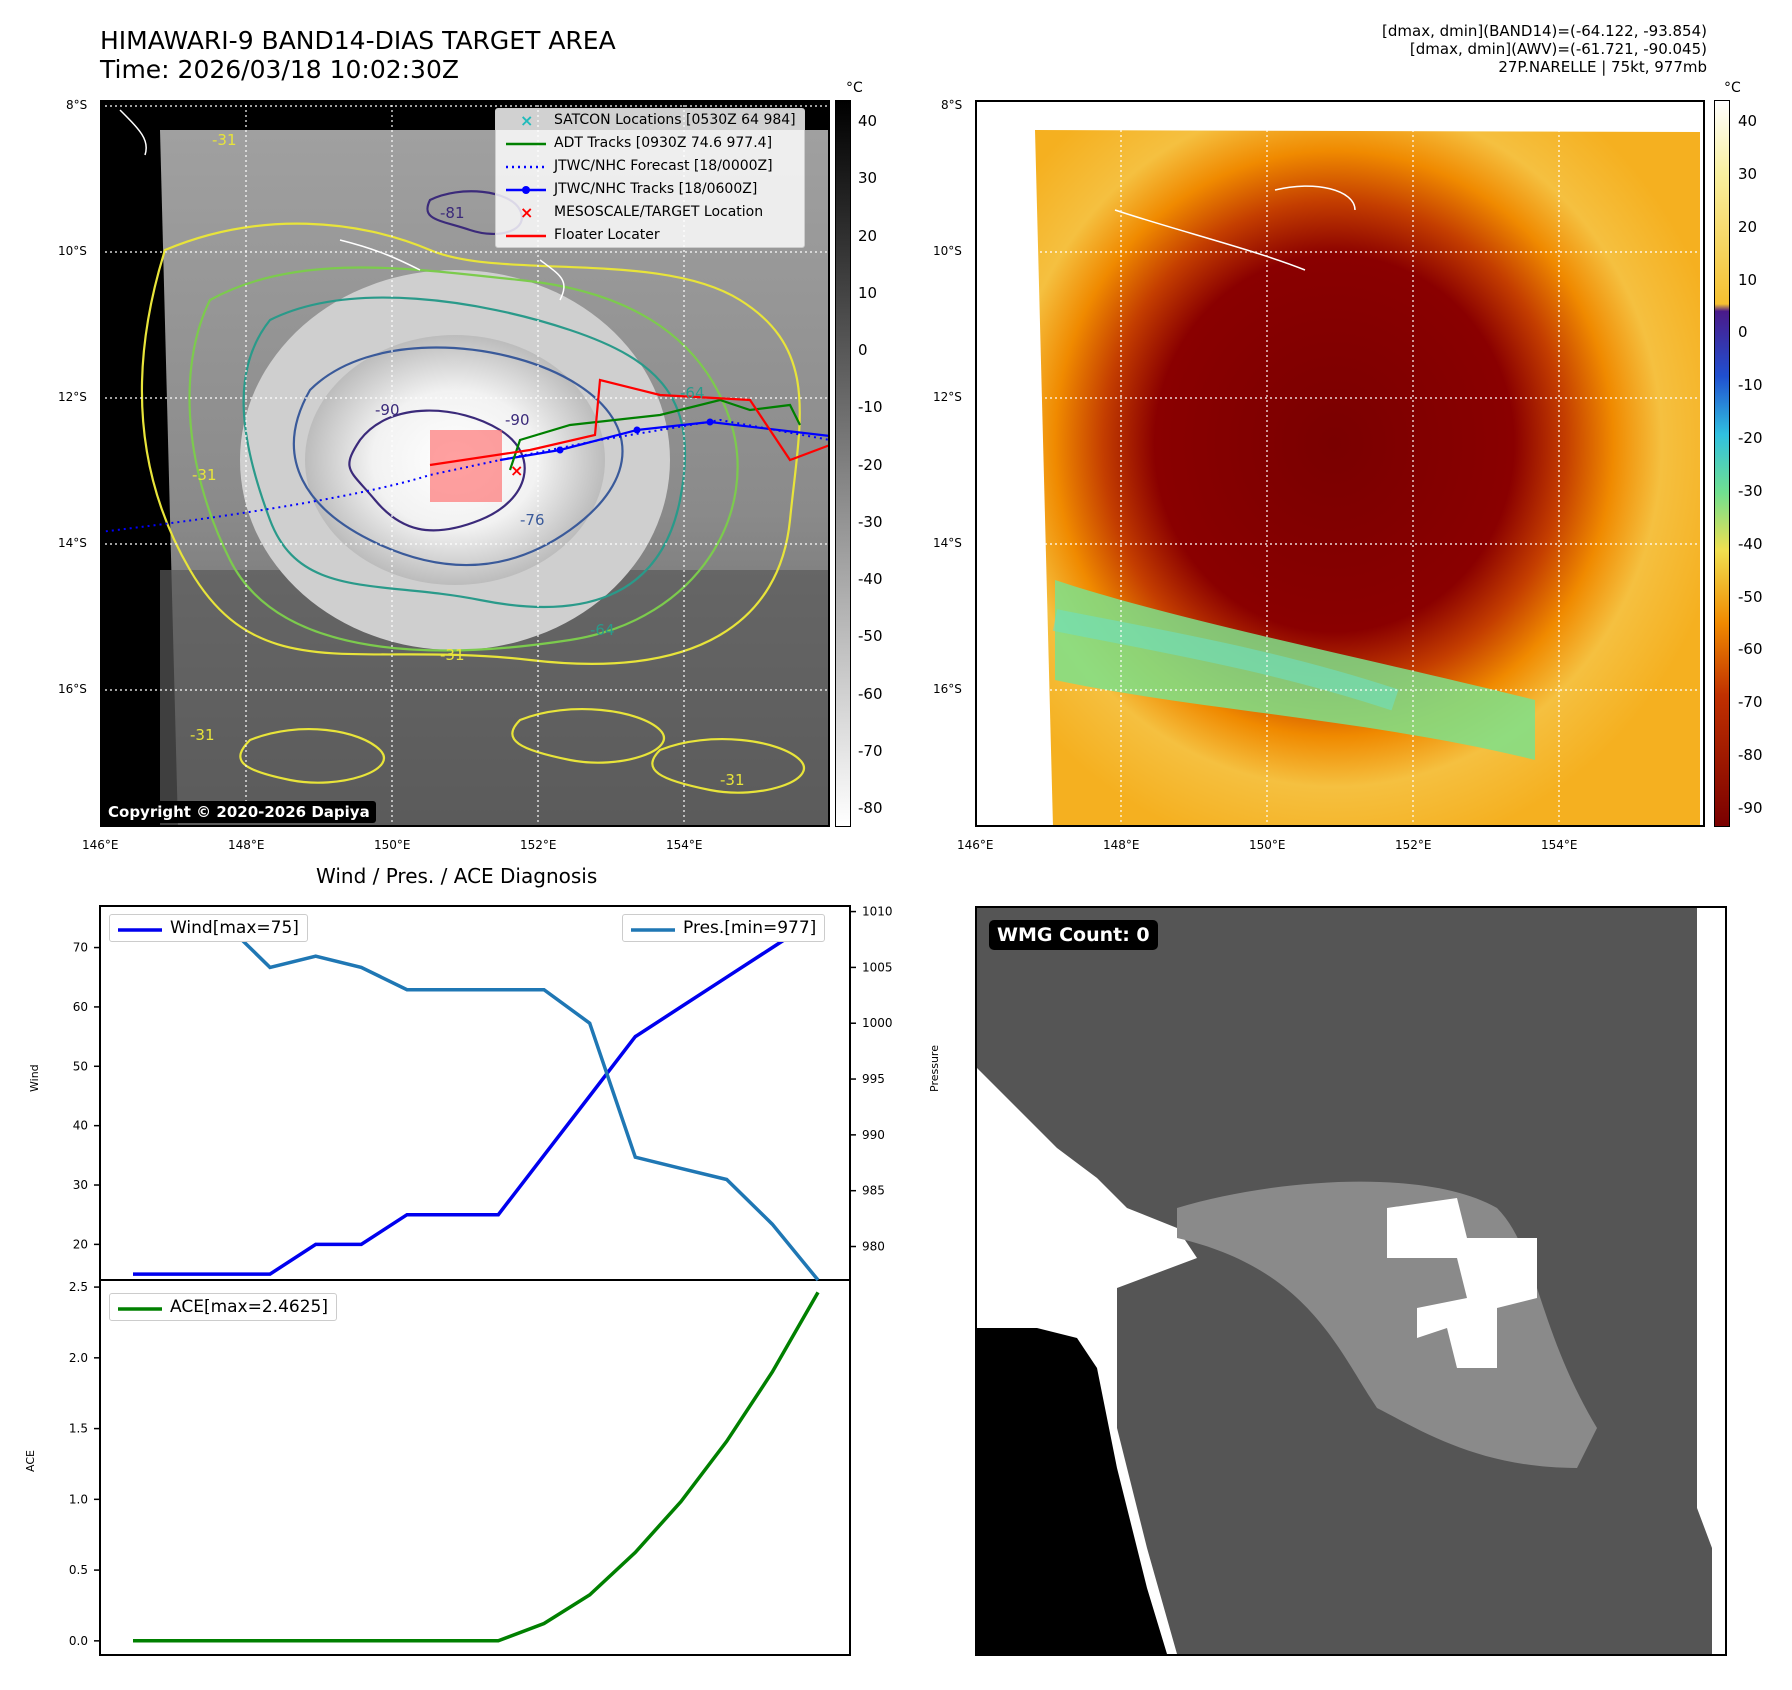 This screenshot has height=1690, width=1792. I want to click on lon-tick: 148°E, so click(1121, 845).